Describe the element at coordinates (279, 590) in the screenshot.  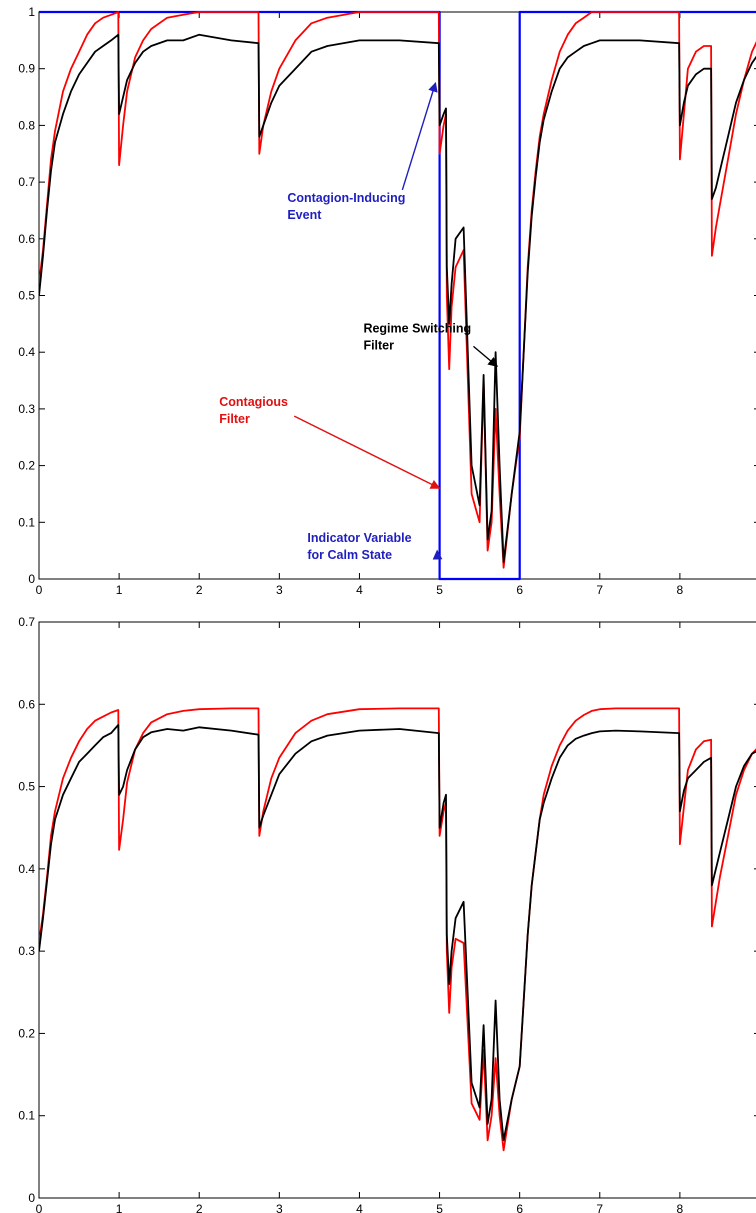
I see `top-x-tick-label: 3` at that location.